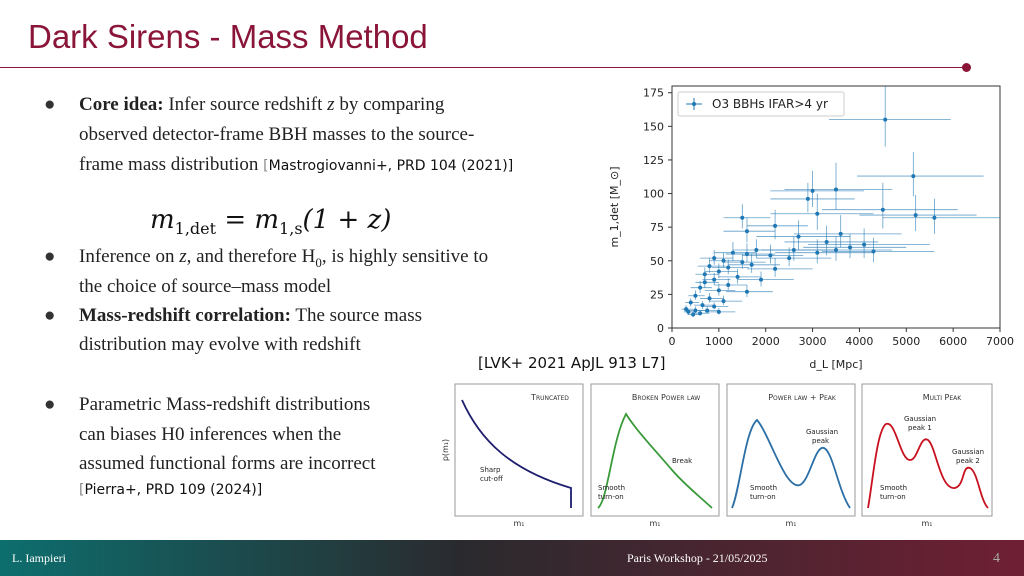 The width and height of the screenshot is (1024, 576). I want to click on x-tick-label: 5000, so click(906, 341).